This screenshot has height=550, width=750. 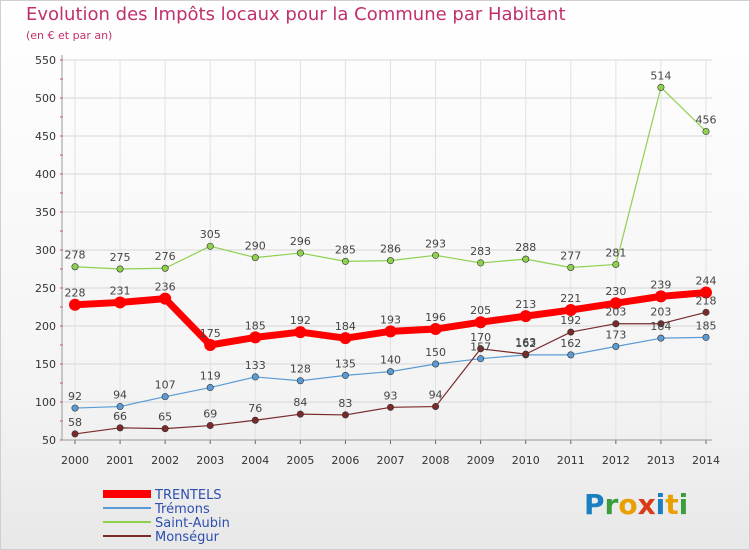 What do you see at coordinates (210, 414) in the screenshot?
I see `data-label: 69` at bounding box center [210, 414].